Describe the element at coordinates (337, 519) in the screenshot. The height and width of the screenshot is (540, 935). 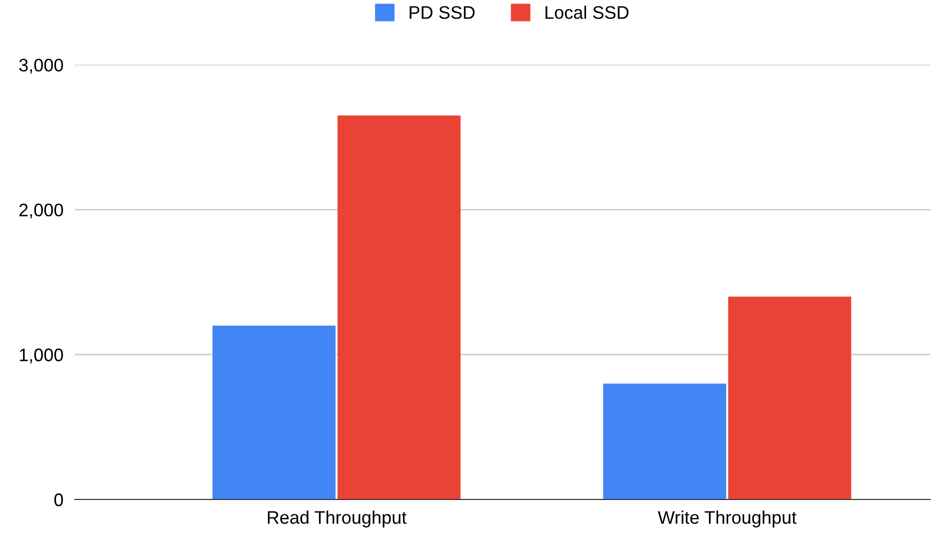
I see `x-tick-label: Read Throughput` at that location.